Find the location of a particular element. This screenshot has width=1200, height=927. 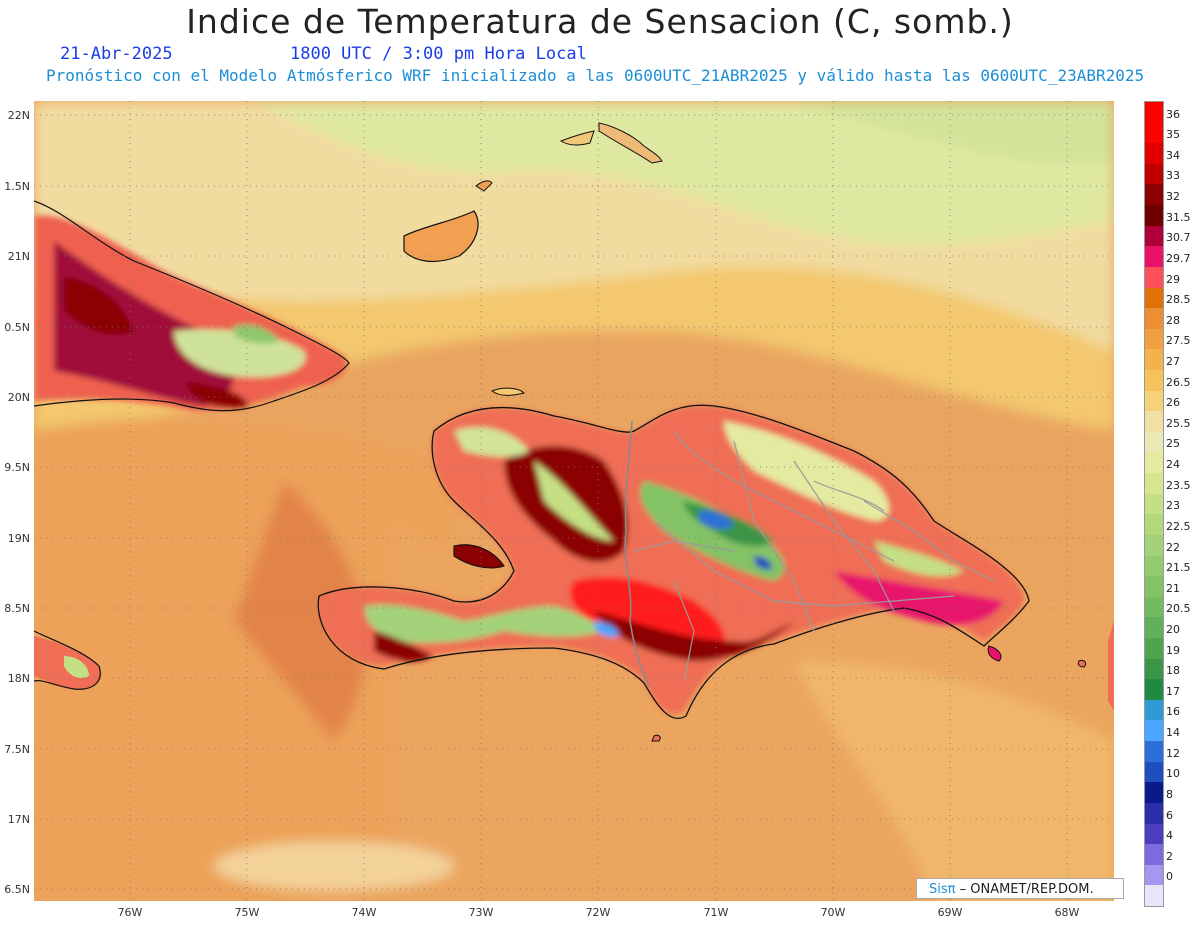

legend-label: 21.5 is located at coordinates (1178, 568).